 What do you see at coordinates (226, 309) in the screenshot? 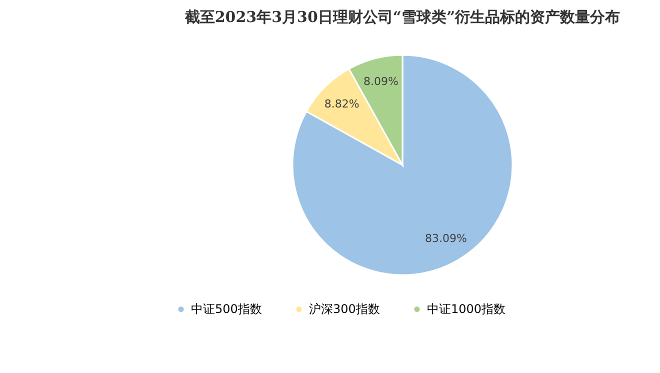
I see `legend-label: 中证500指数` at bounding box center [226, 309].